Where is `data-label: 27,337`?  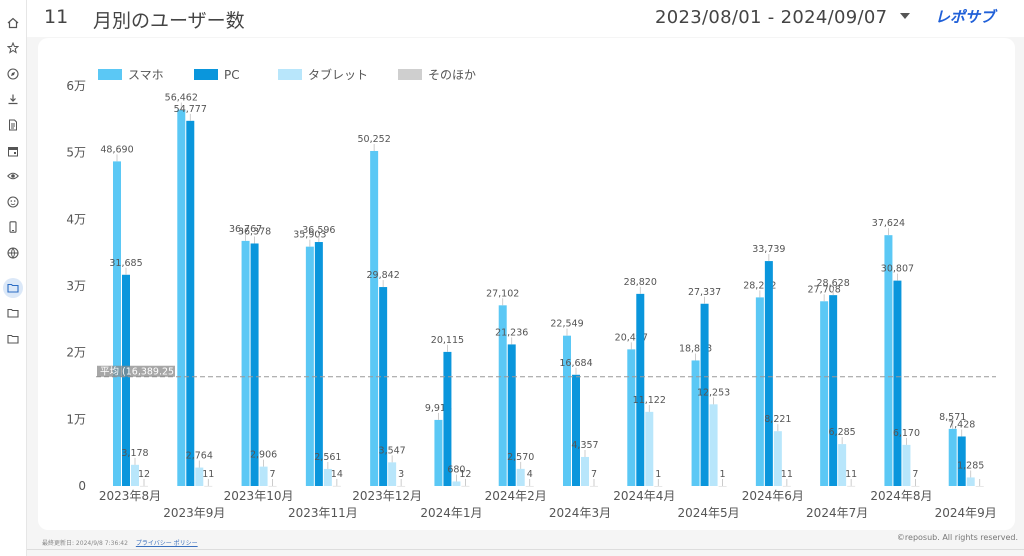
data-label: 27,337 is located at coordinates (704, 292).